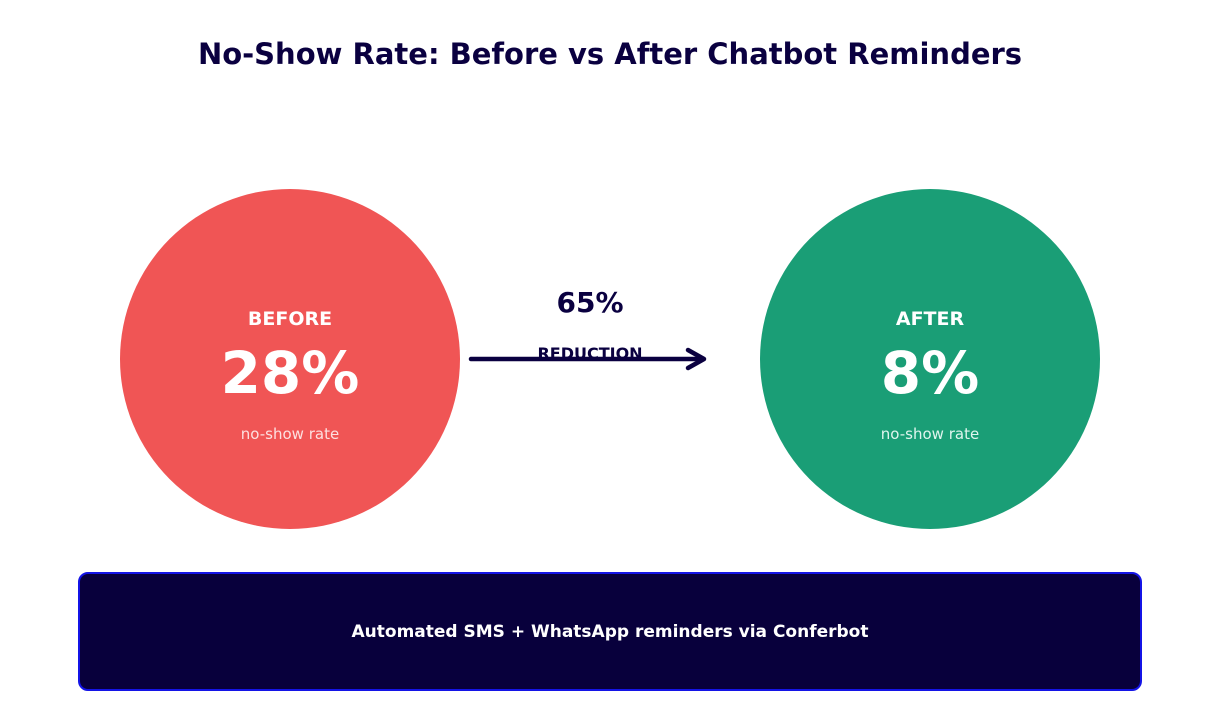  What do you see at coordinates (587, 359) in the screenshot?
I see `arrow-right-icon` at bounding box center [587, 359].